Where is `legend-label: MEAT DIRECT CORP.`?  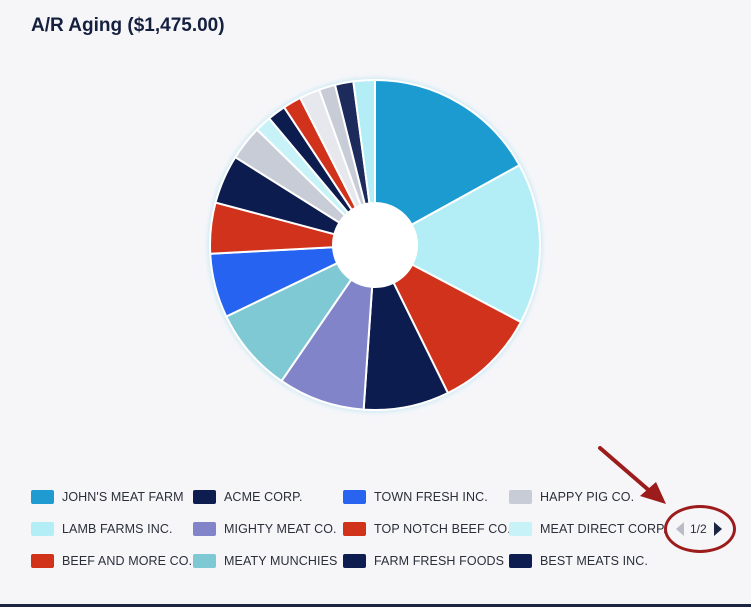
legend-label: MEAT DIRECT CORP. is located at coordinates (603, 529).